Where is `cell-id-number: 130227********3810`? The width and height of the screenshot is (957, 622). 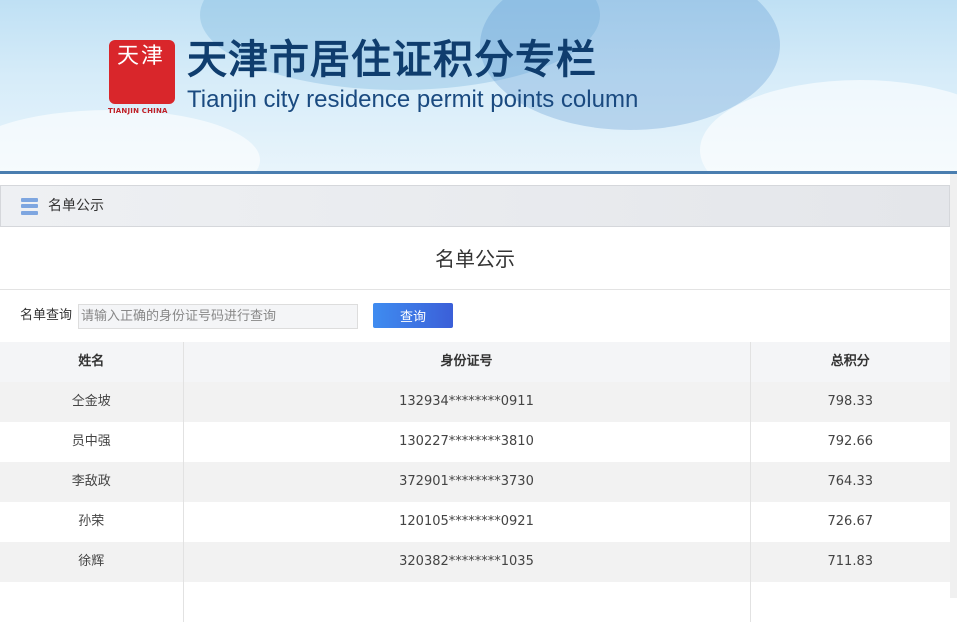
cell-id-number: 130227********3810 is located at coordinates (467, 442).